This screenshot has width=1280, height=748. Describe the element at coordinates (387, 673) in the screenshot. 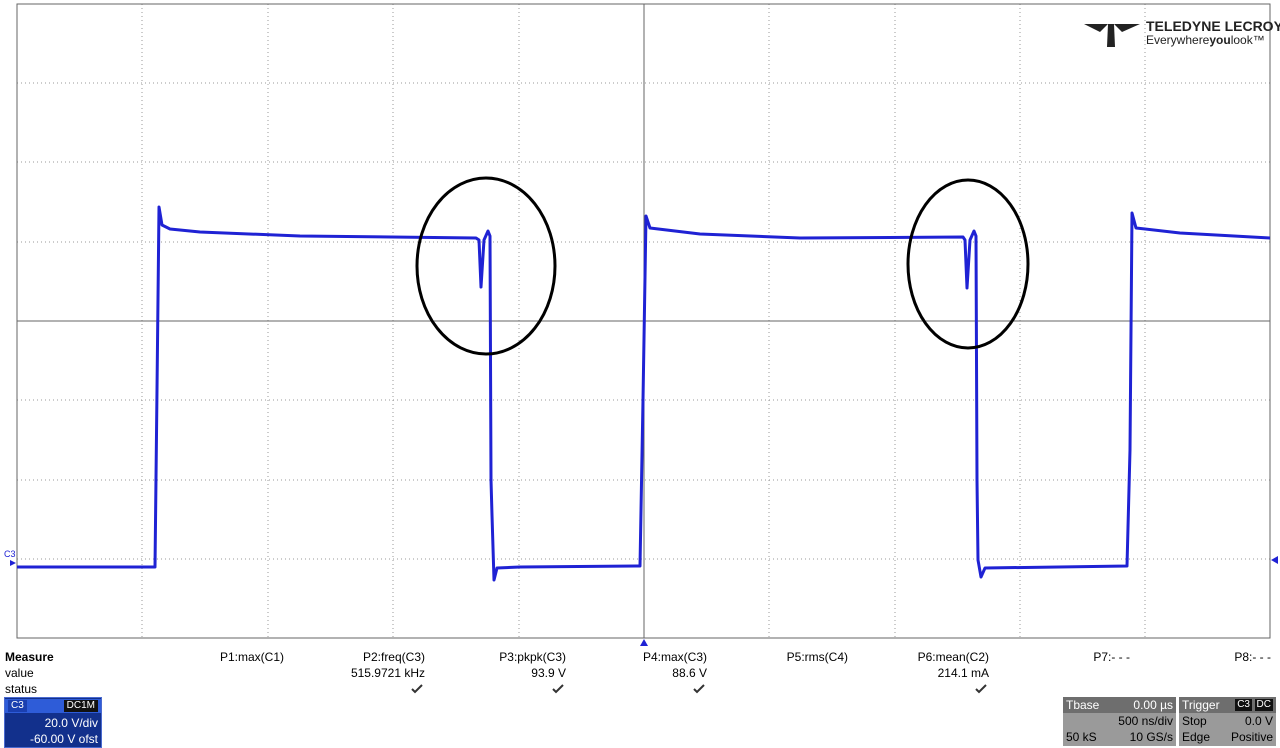

I see `param-value: 515.9721 kHz` at that location.